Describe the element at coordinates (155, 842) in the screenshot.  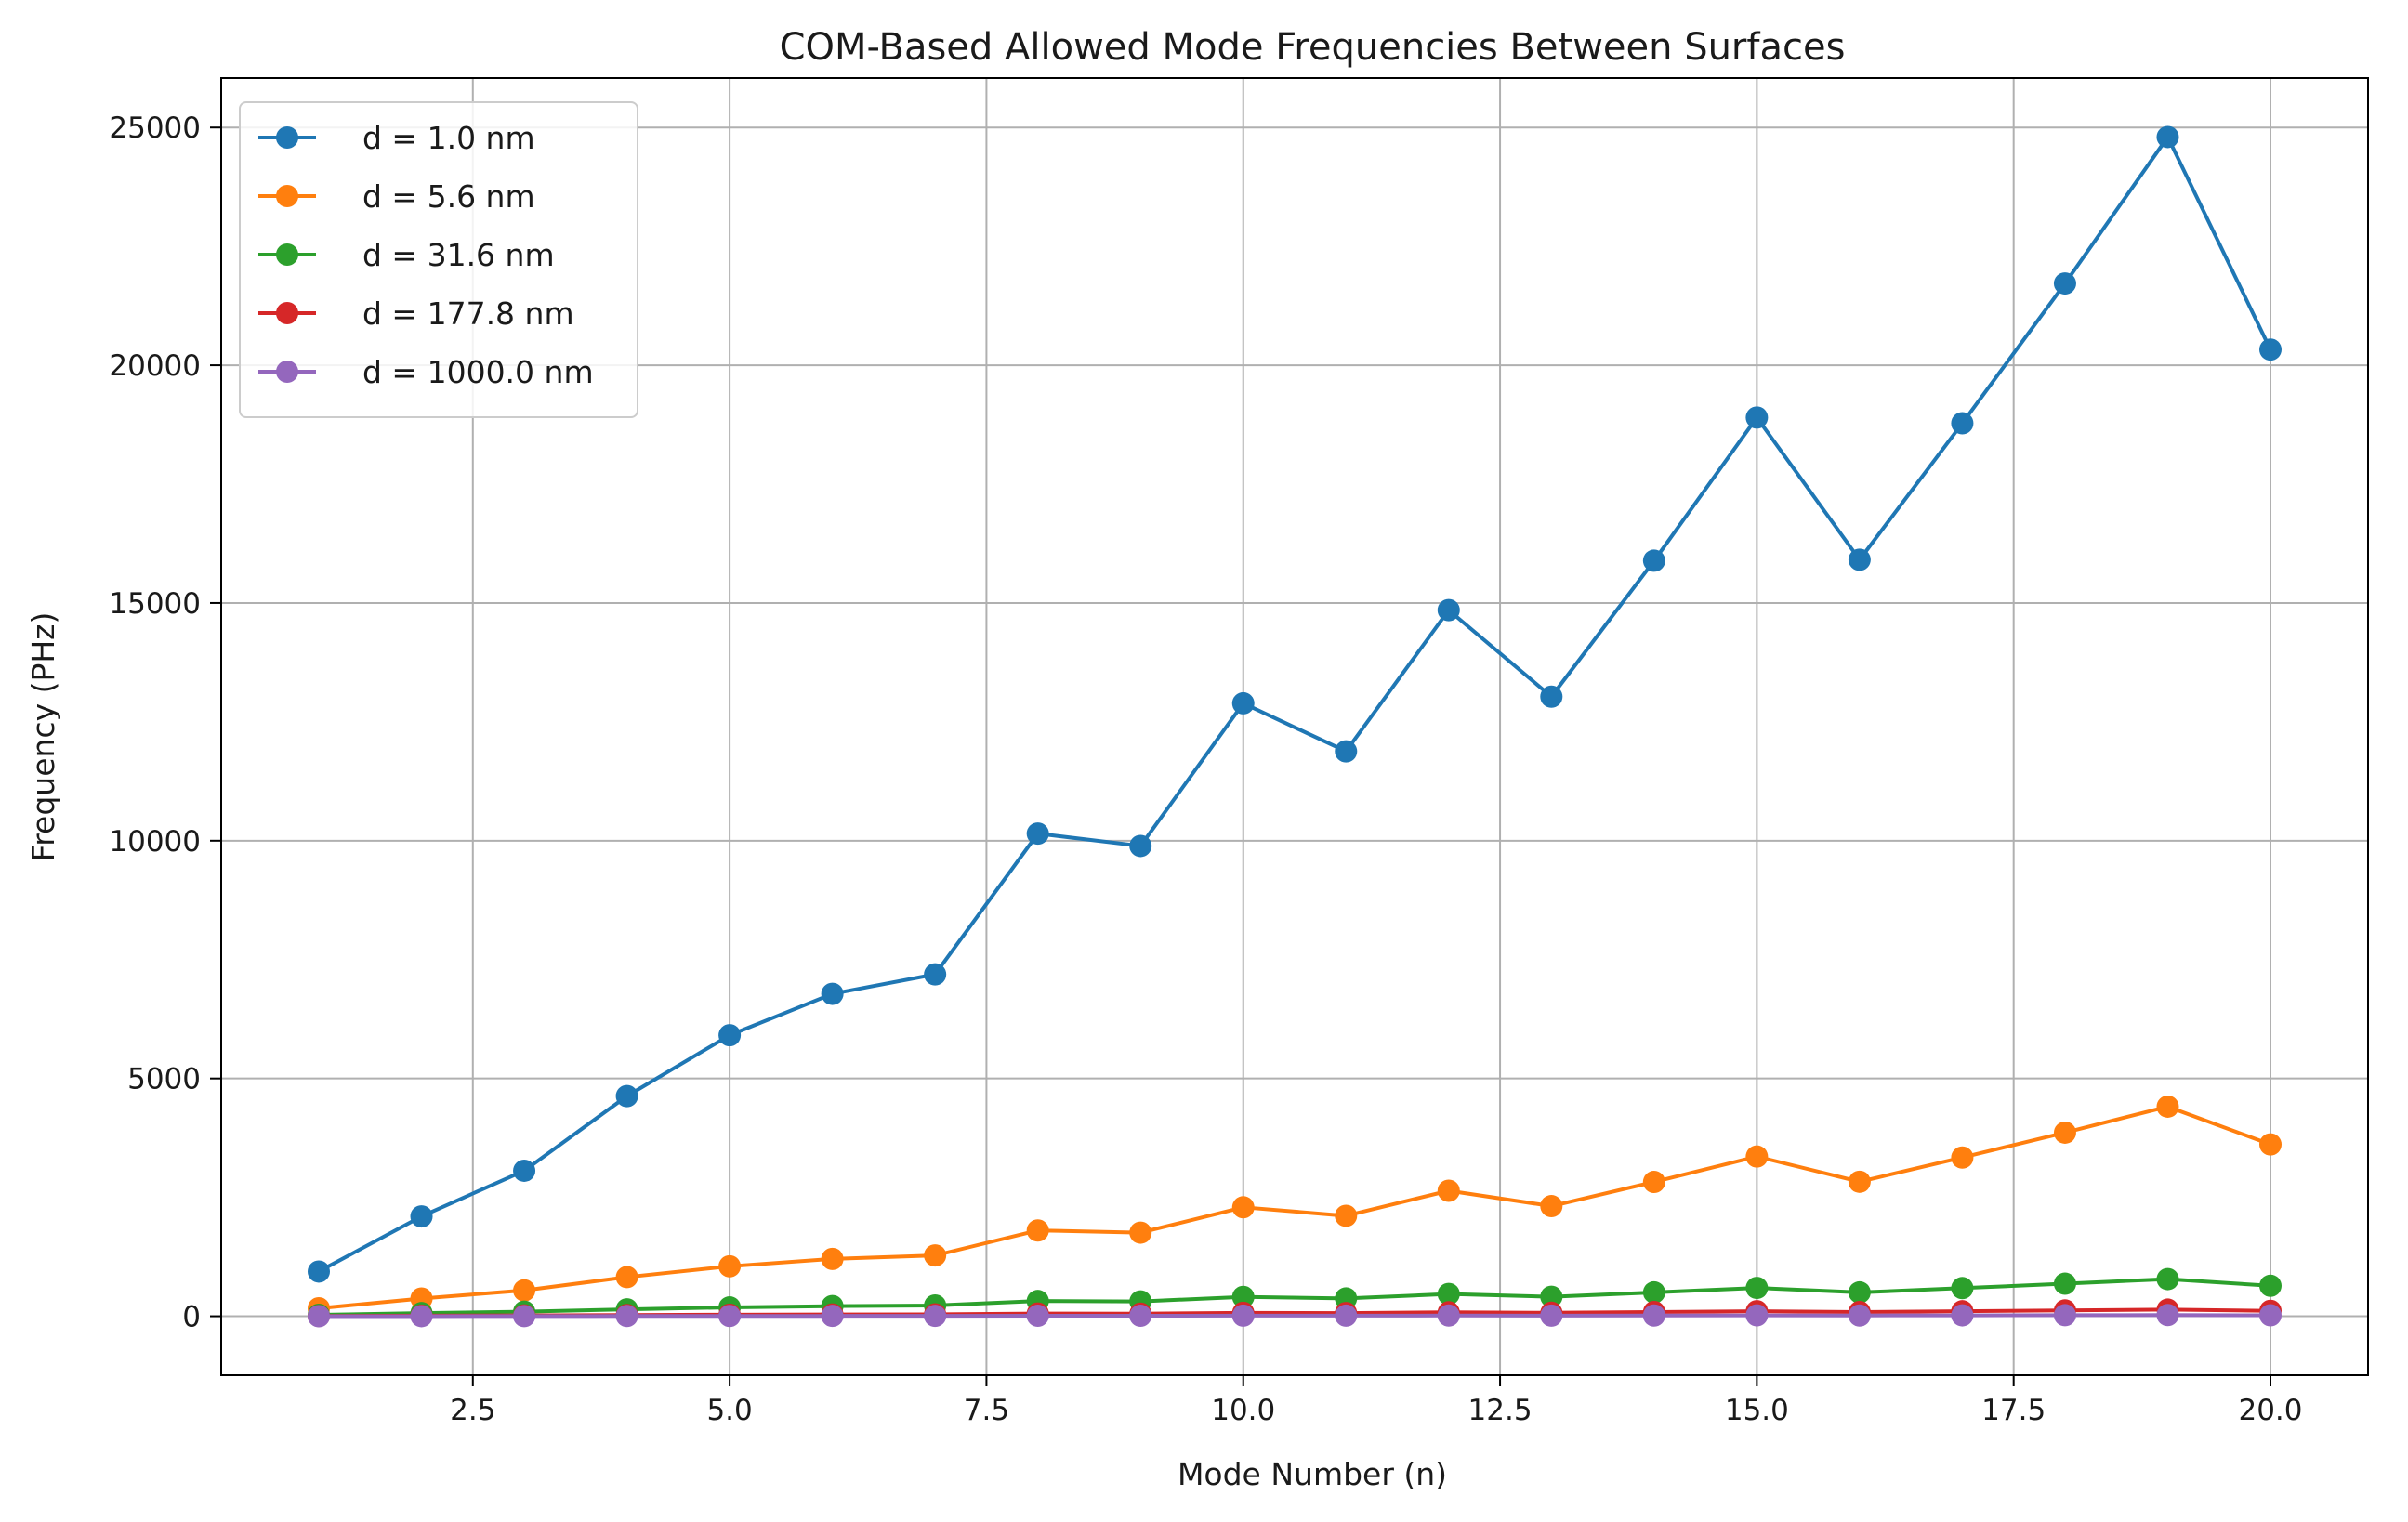
I see `y-tick-label: 10000` at that location.